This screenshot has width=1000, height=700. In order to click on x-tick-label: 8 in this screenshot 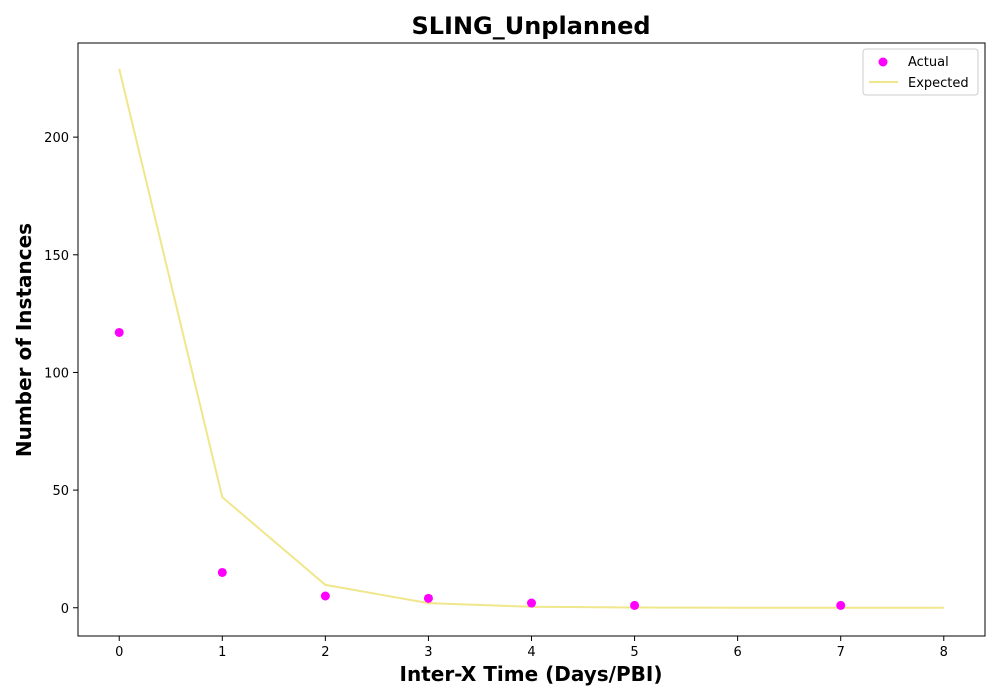, I will do `click(944, 652)`.